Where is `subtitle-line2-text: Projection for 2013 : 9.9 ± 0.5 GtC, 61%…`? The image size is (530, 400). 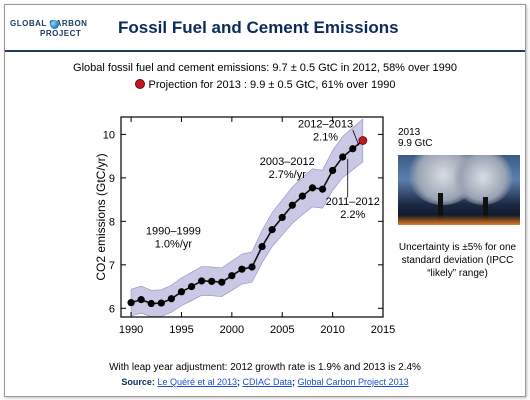
subtitle-line2-text: Projection for 2013 : 9.9 ± 0.5 GtC, 61%… is located at coordinates (272, 85).